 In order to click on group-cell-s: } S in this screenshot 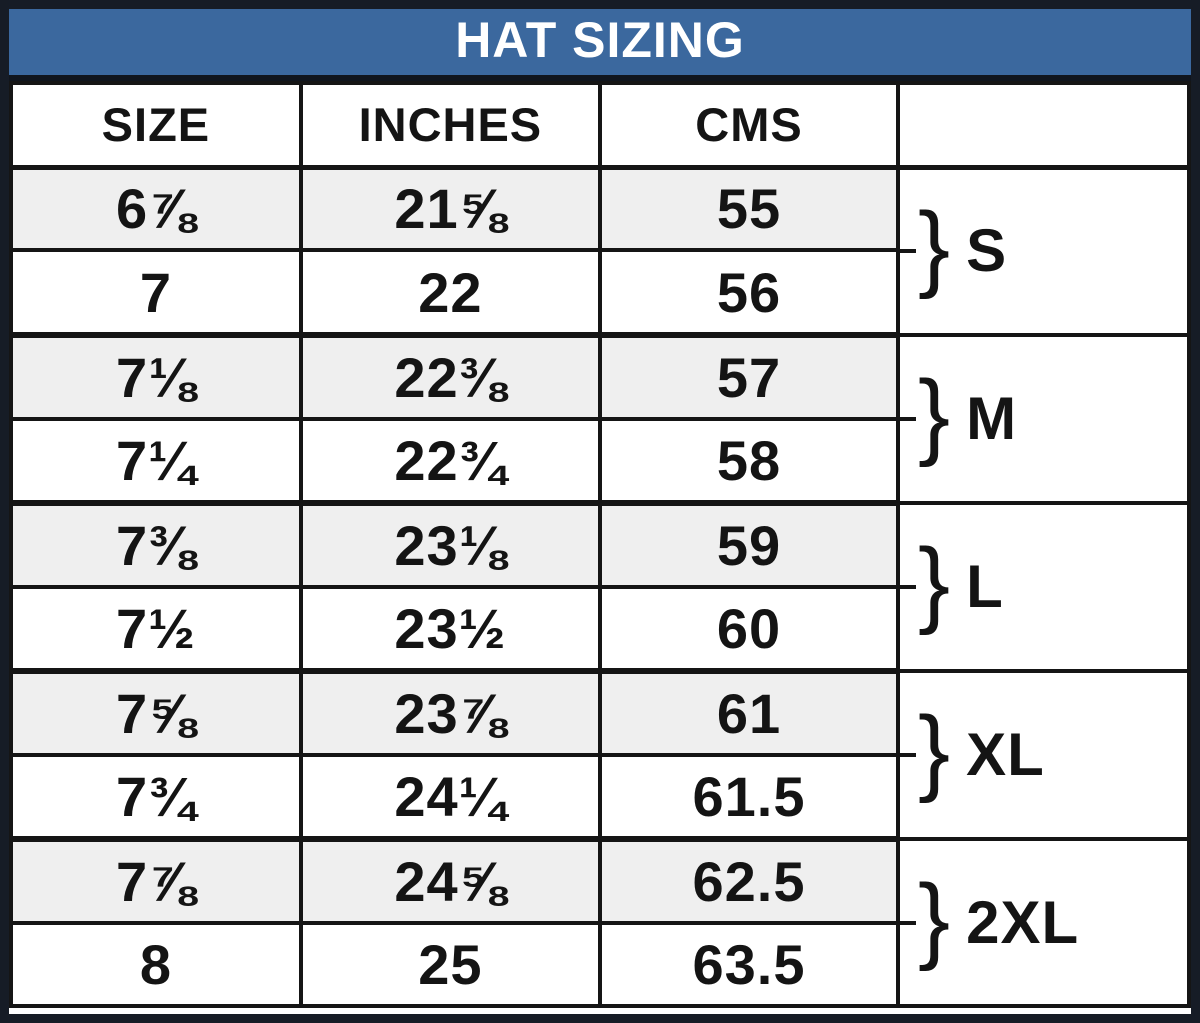, I will do `click(1043, 251)`.